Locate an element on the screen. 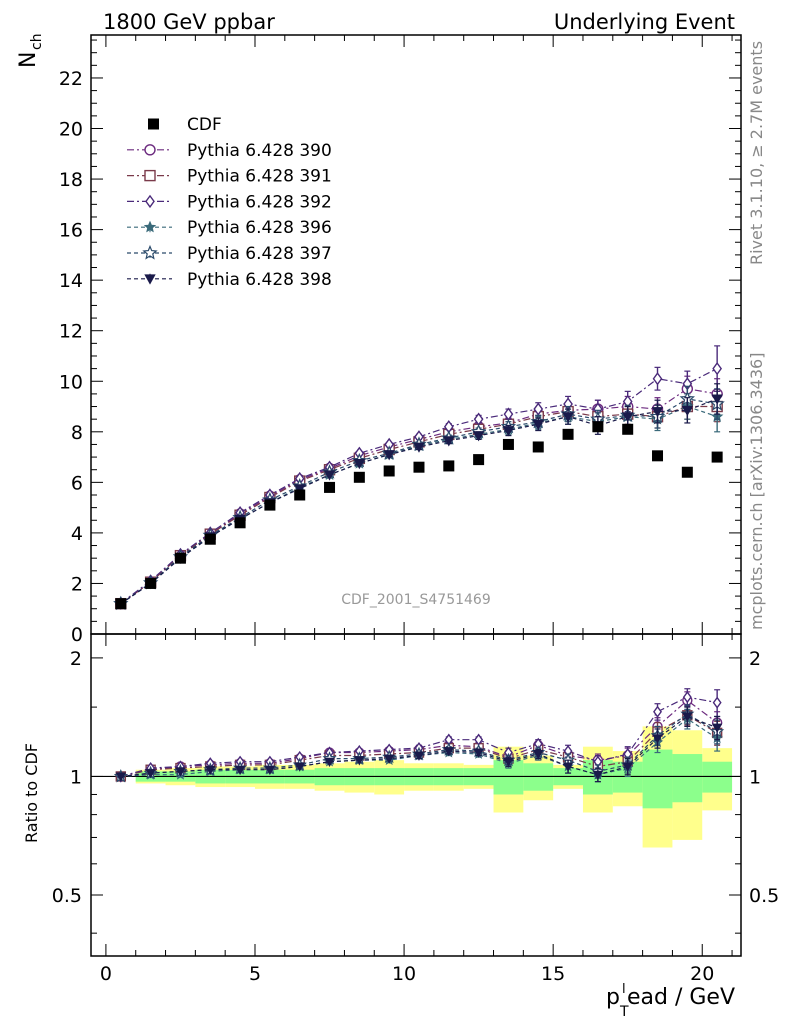  ratio-xtick-label: 0 is located at coordinates (106, 974).